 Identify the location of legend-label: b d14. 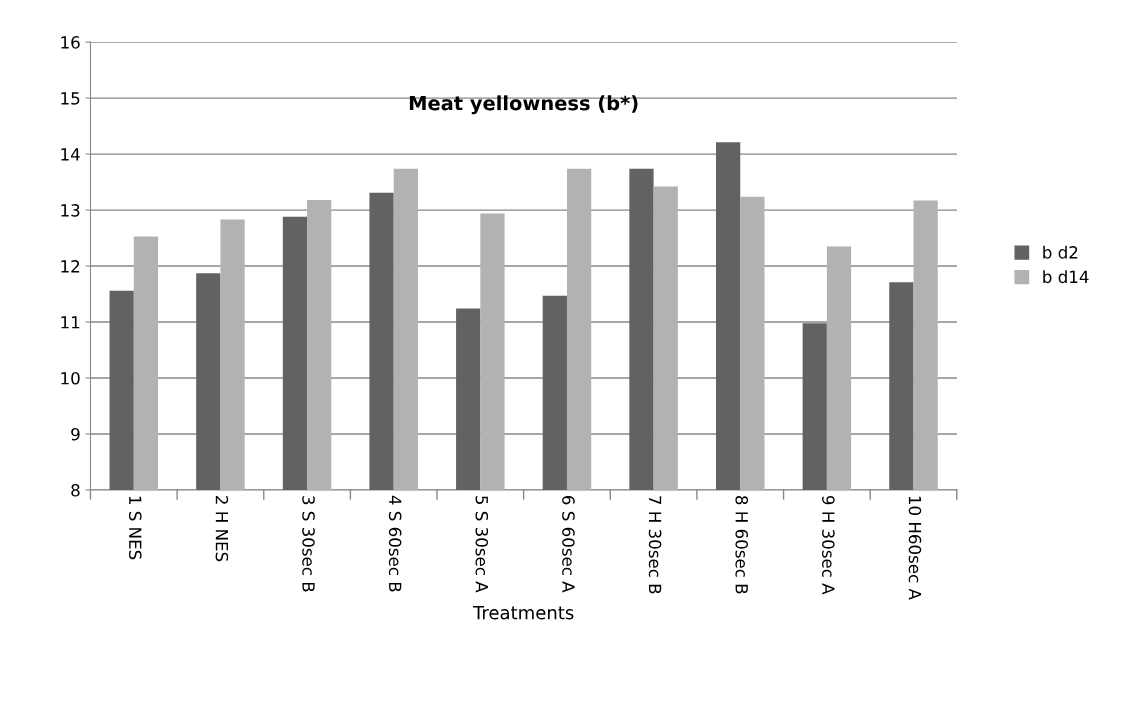
(1066, 277).